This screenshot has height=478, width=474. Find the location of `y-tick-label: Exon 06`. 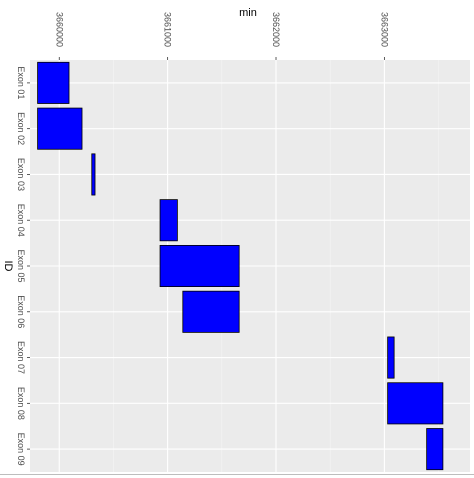

y-tick-label: Exon 06 is located at coordinates (21, 311).